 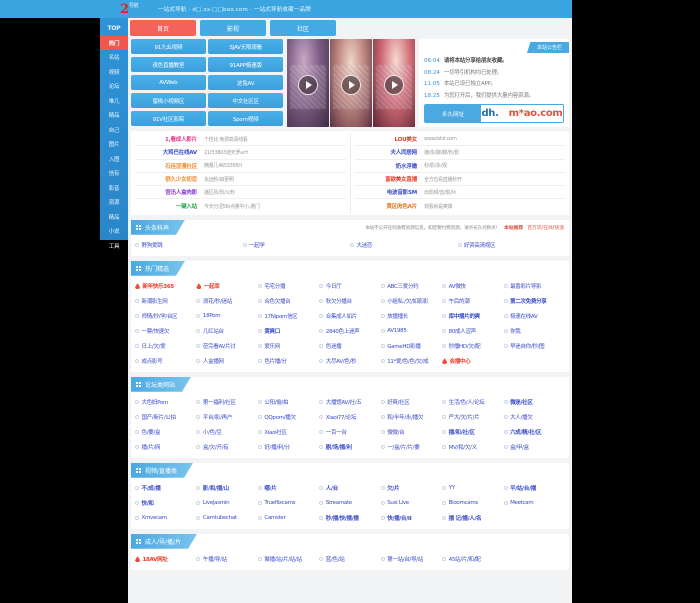 What do you see at coordinates (245, 83) in the screenshot?
I see `hero-button-5: 这兔AV` at bounding box center [245, 83].